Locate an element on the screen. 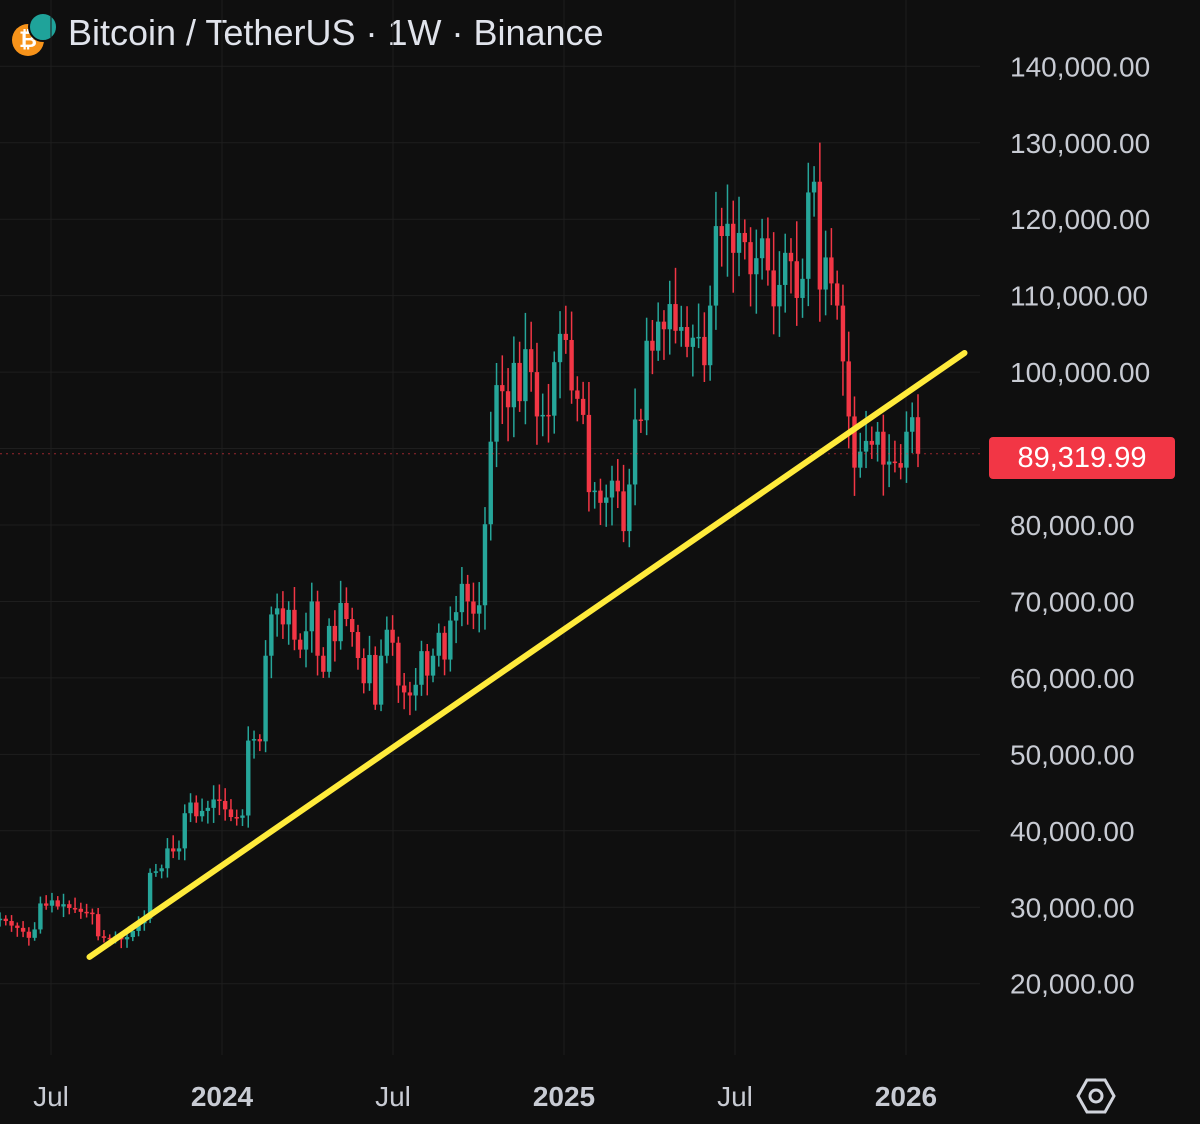 Image resolution: width=1200 pixels, height=1124 pixels. y-tick-label: 20,000.00 is located at coordinates (1072, 984).